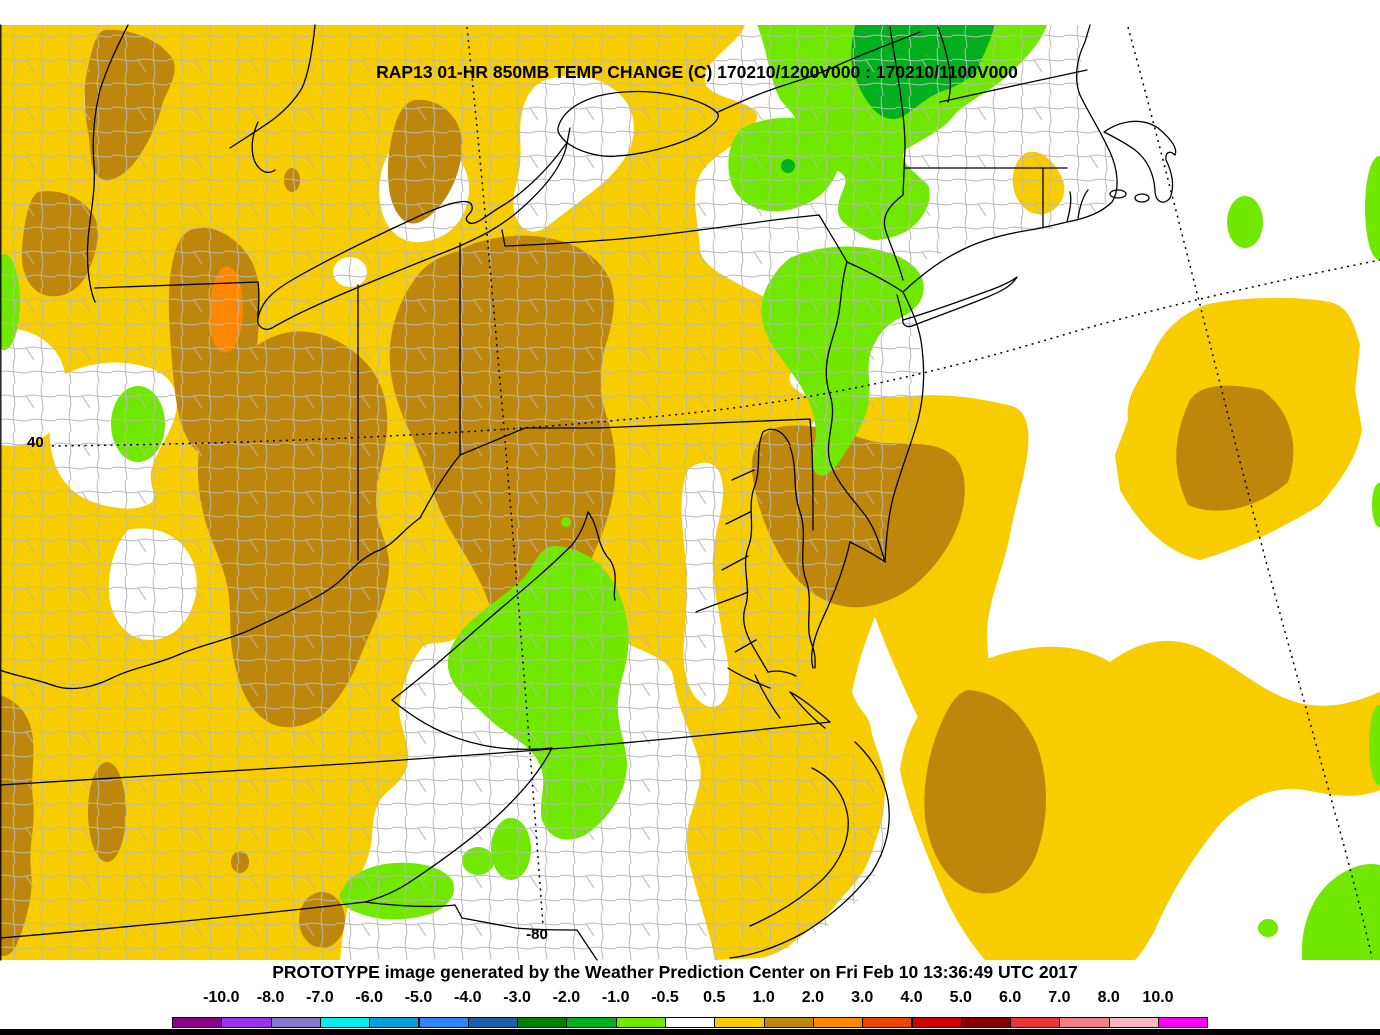  I want to click on potomac-river, so click(722, 602).